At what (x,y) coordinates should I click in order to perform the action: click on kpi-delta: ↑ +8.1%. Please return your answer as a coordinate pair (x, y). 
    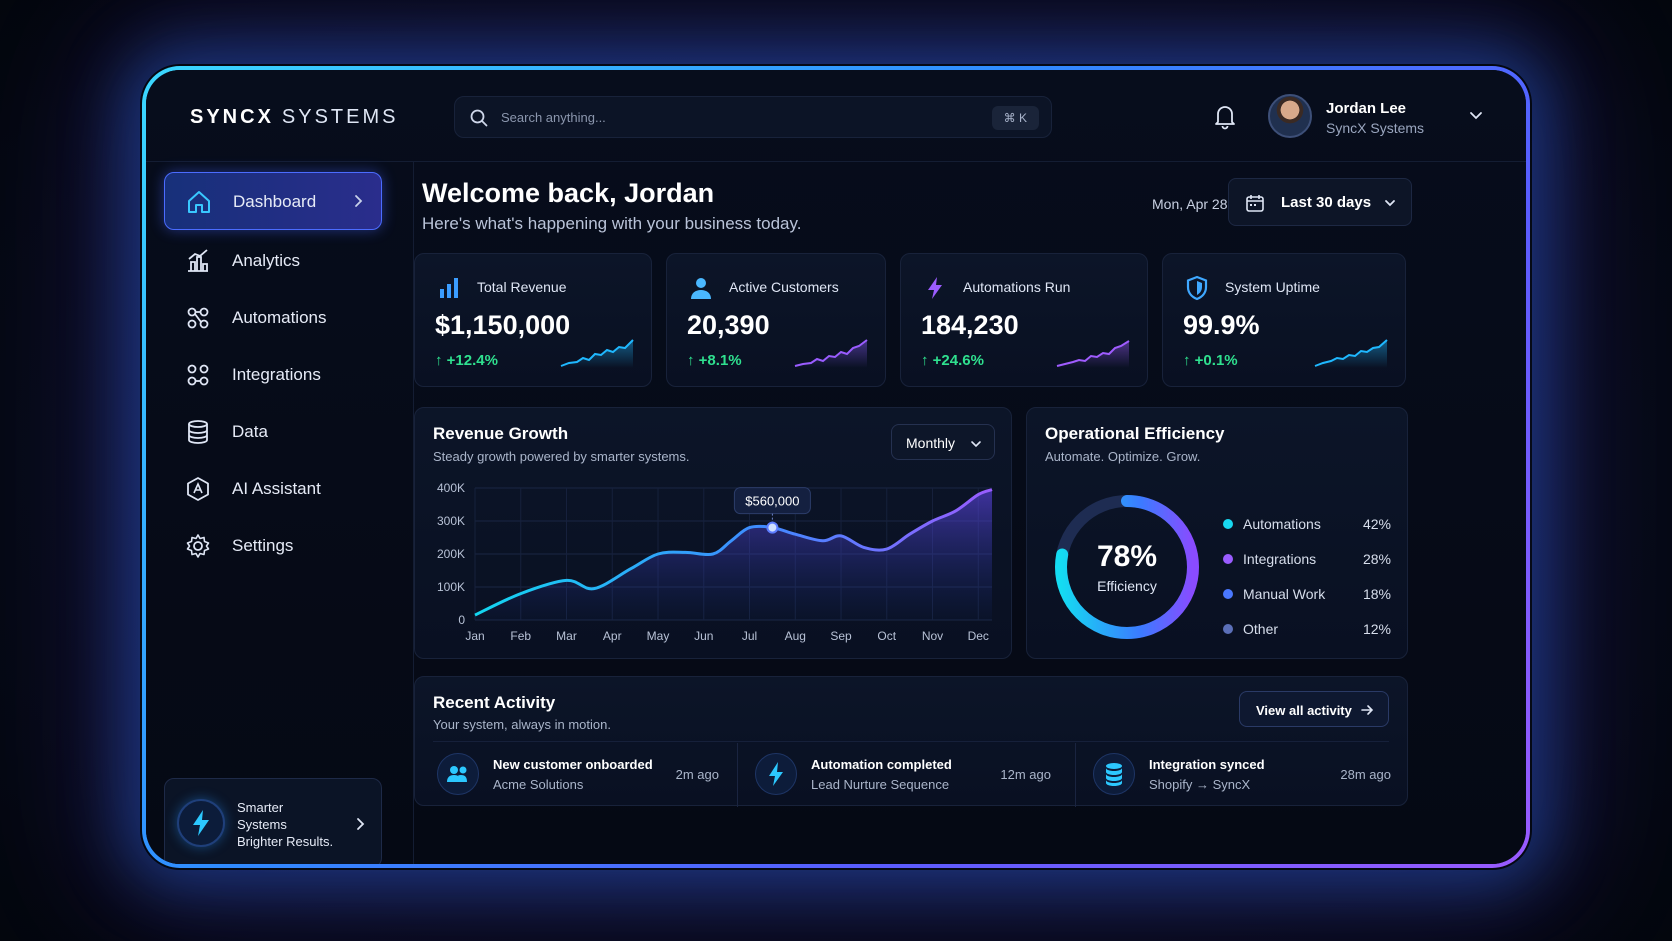
    Looking at the image, I should click on (714, 360).